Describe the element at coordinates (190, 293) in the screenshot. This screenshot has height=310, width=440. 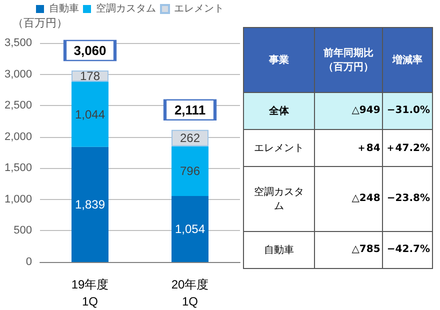
I see `x-tick-label: 20年度 1Q` at that location.